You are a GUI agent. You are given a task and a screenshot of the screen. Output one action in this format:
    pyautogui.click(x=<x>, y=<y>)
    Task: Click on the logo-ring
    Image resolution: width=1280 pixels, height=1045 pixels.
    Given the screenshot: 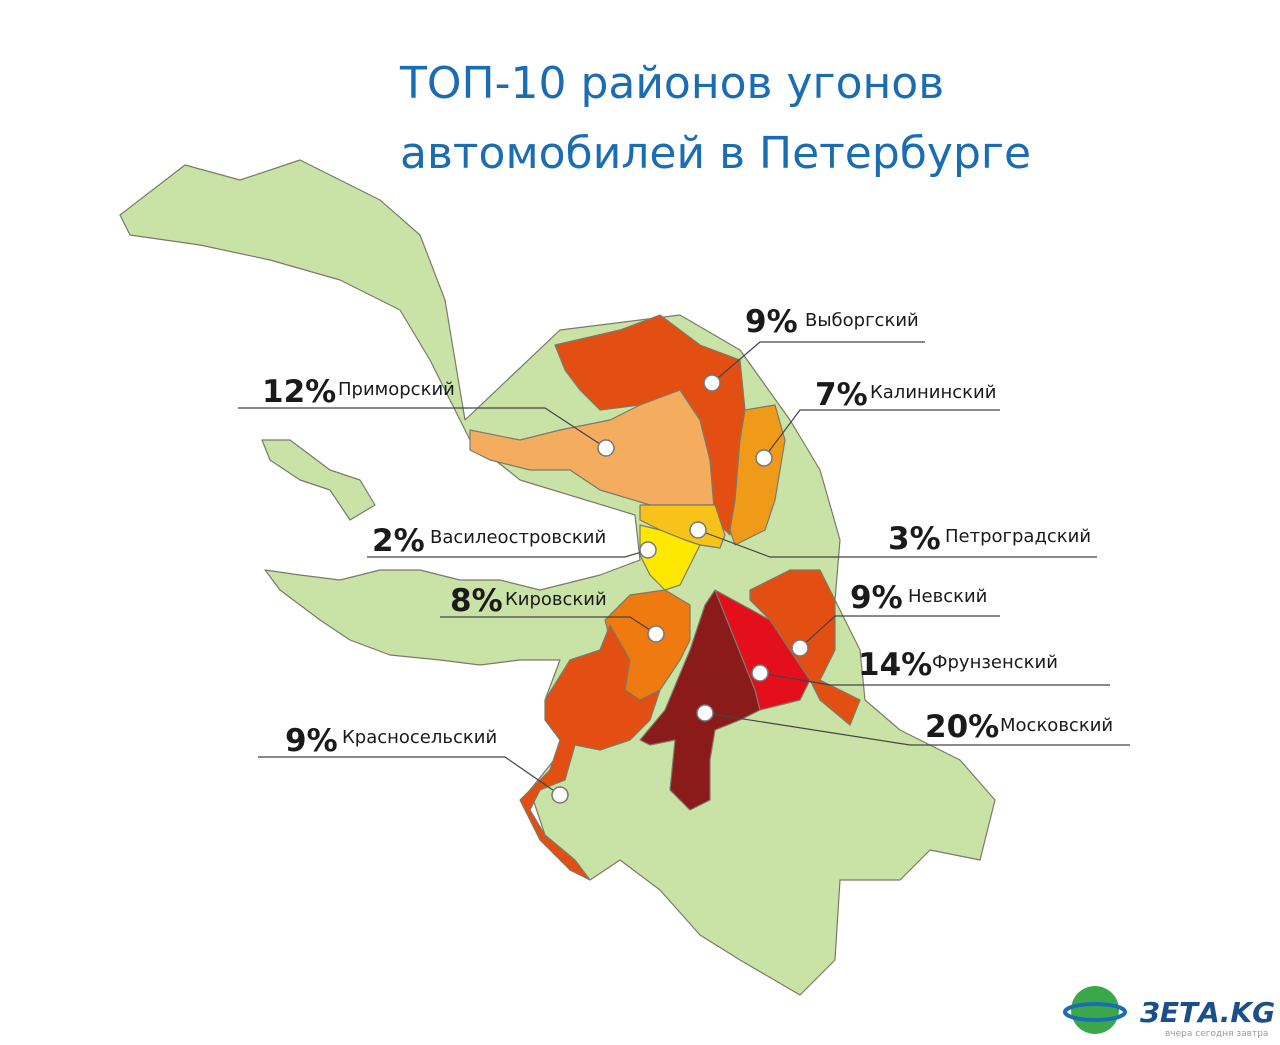 What is the action you would take?
    pyautogui.click(x=1095, y=1012)
    